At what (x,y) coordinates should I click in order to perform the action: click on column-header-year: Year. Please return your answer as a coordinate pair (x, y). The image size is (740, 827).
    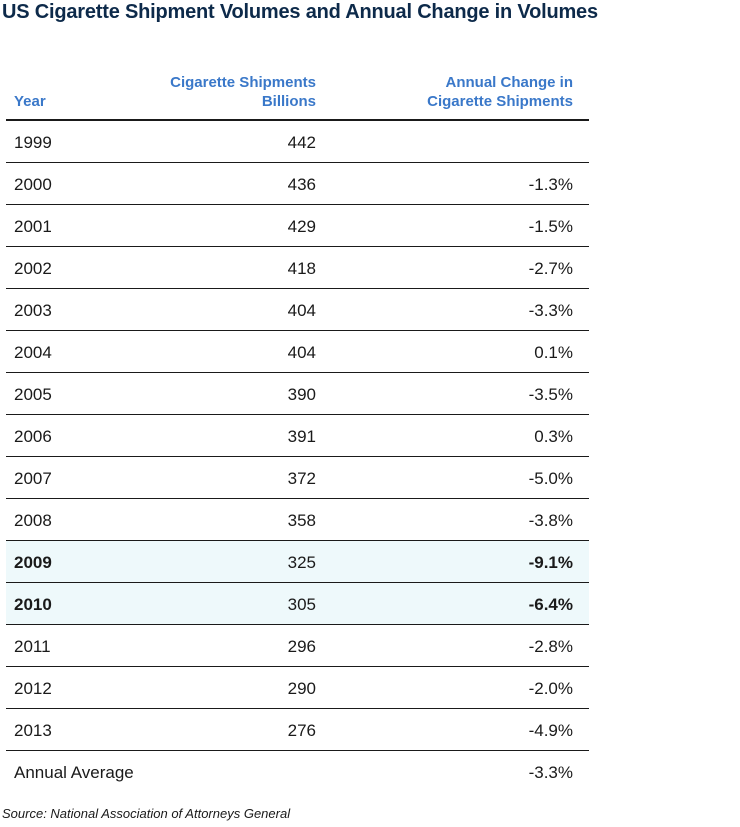
    Looking at the image, I should click on (30, 101).